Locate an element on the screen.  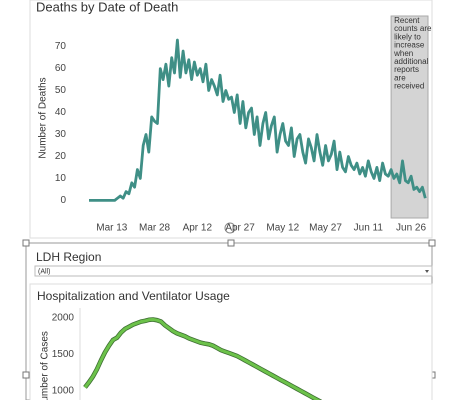
dropdown-arrow is located at coordinates (427, 271).